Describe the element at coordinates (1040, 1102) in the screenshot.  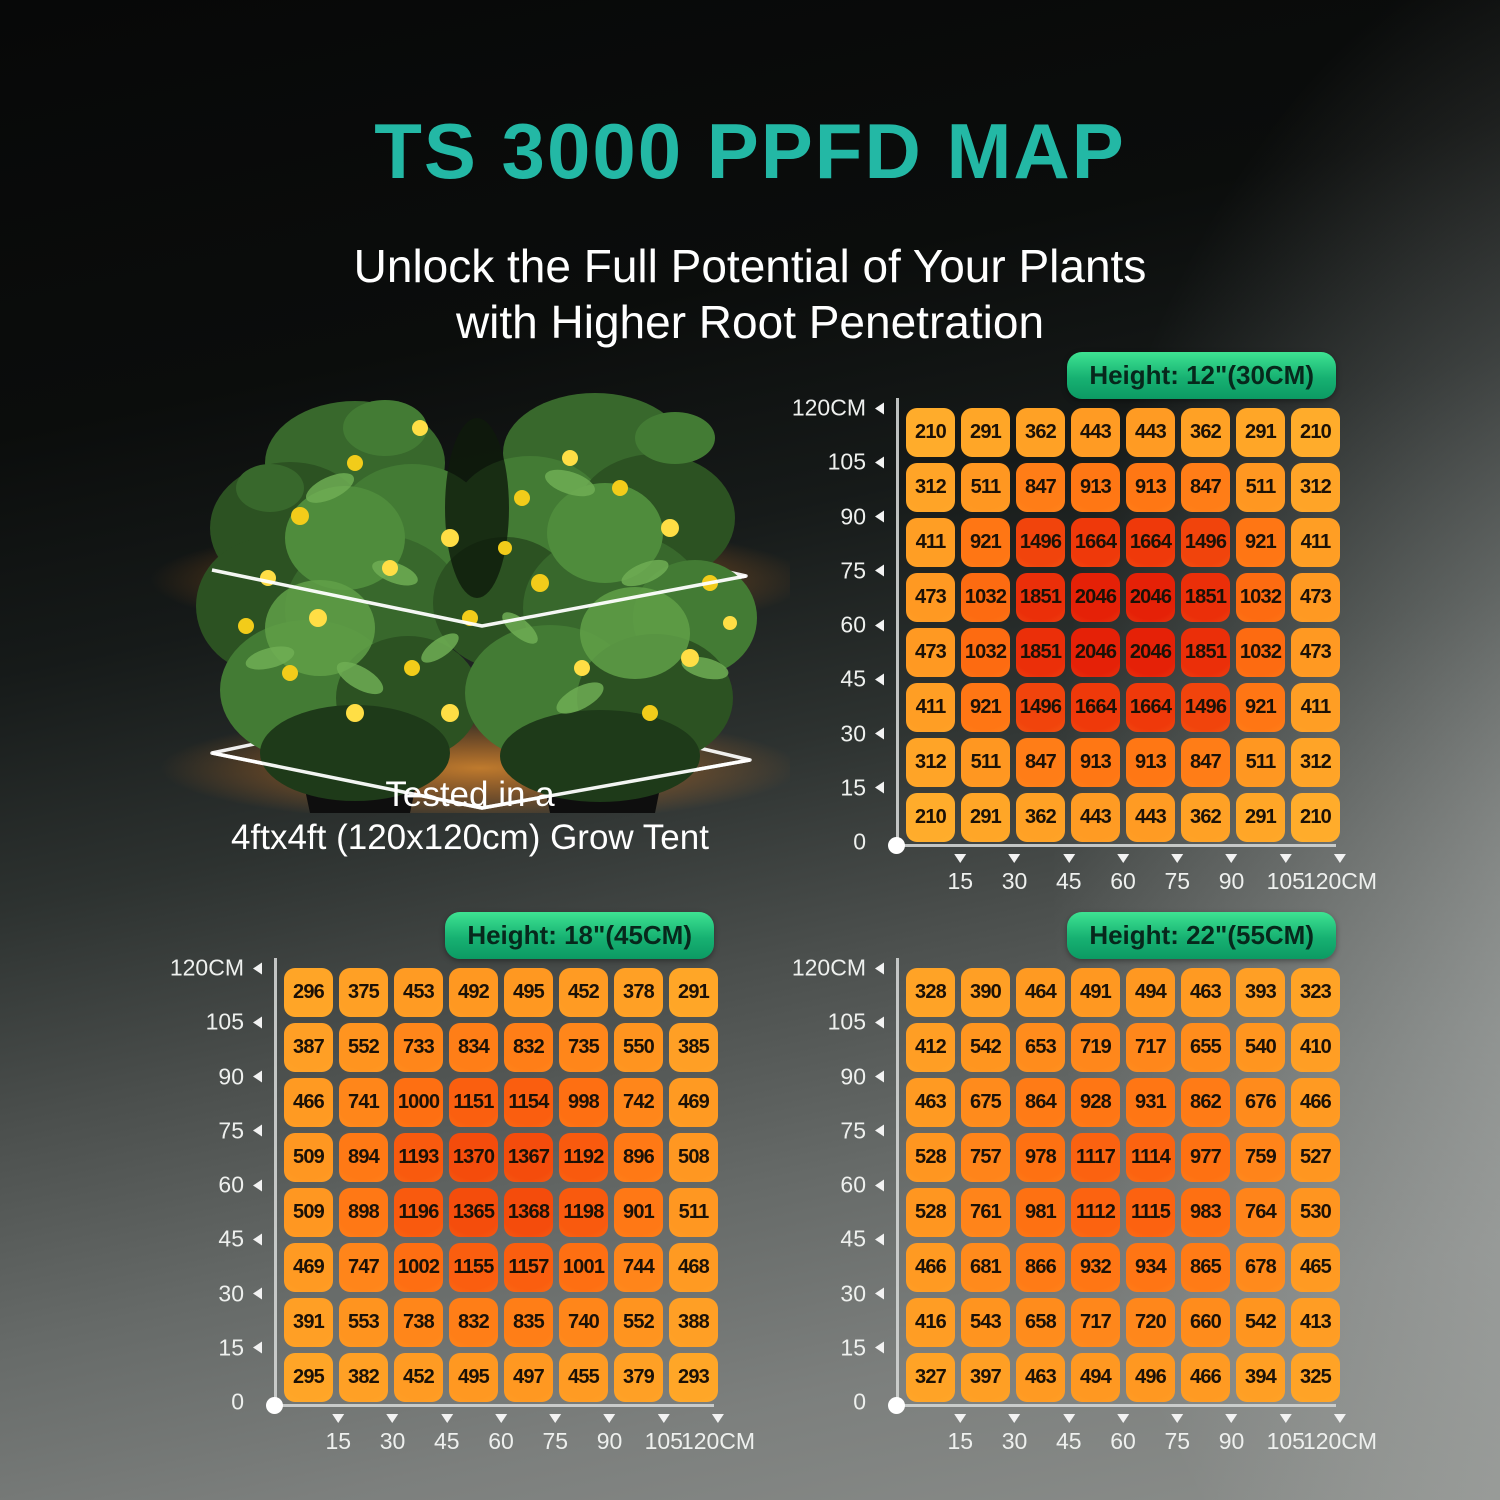
I see `ppfd-cell: 864` at that location.